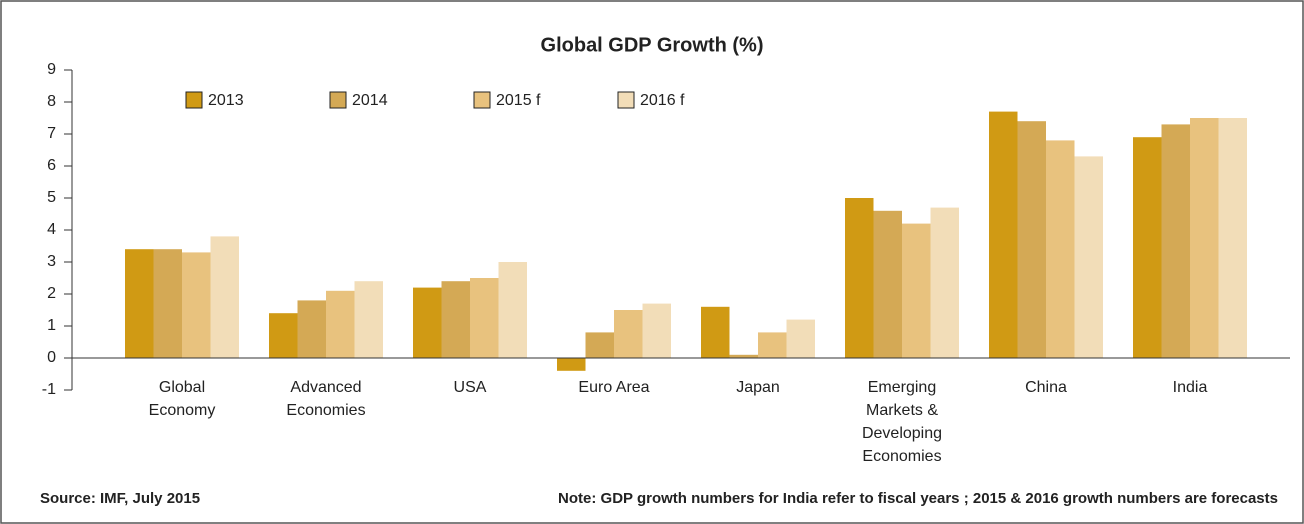 This screenshot has width=1304, height=524. Describe the element at coordinates (51, 261) in the screenshot. I see `y-tick-label: 3` at that location.